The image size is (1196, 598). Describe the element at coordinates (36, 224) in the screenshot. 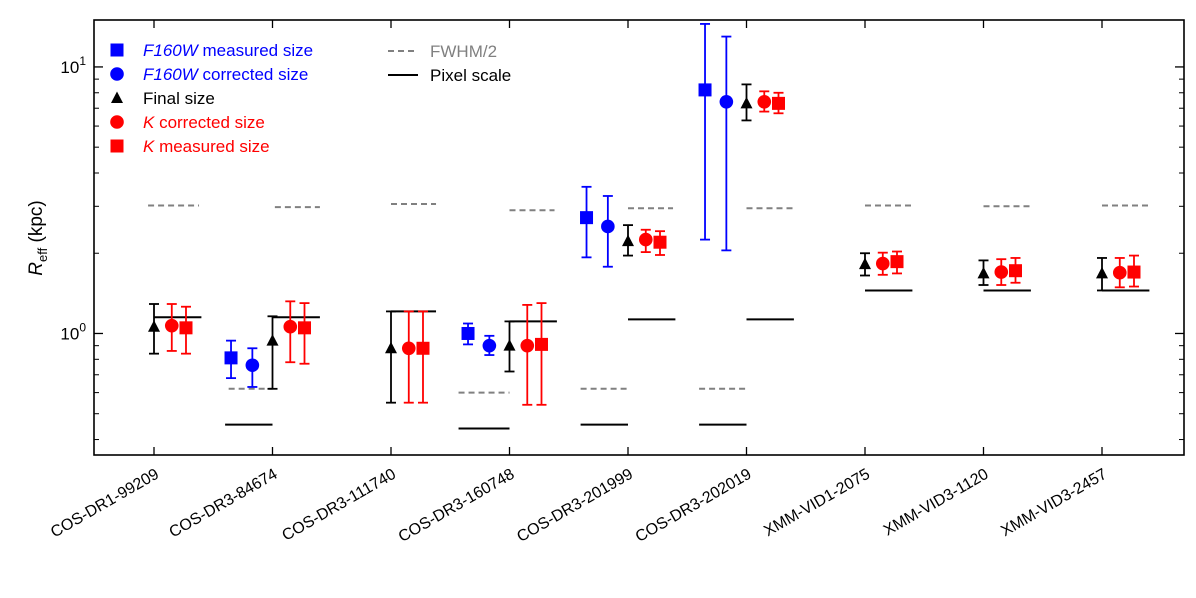

I see `y-axis-title-unit: (kpc)` at that location.